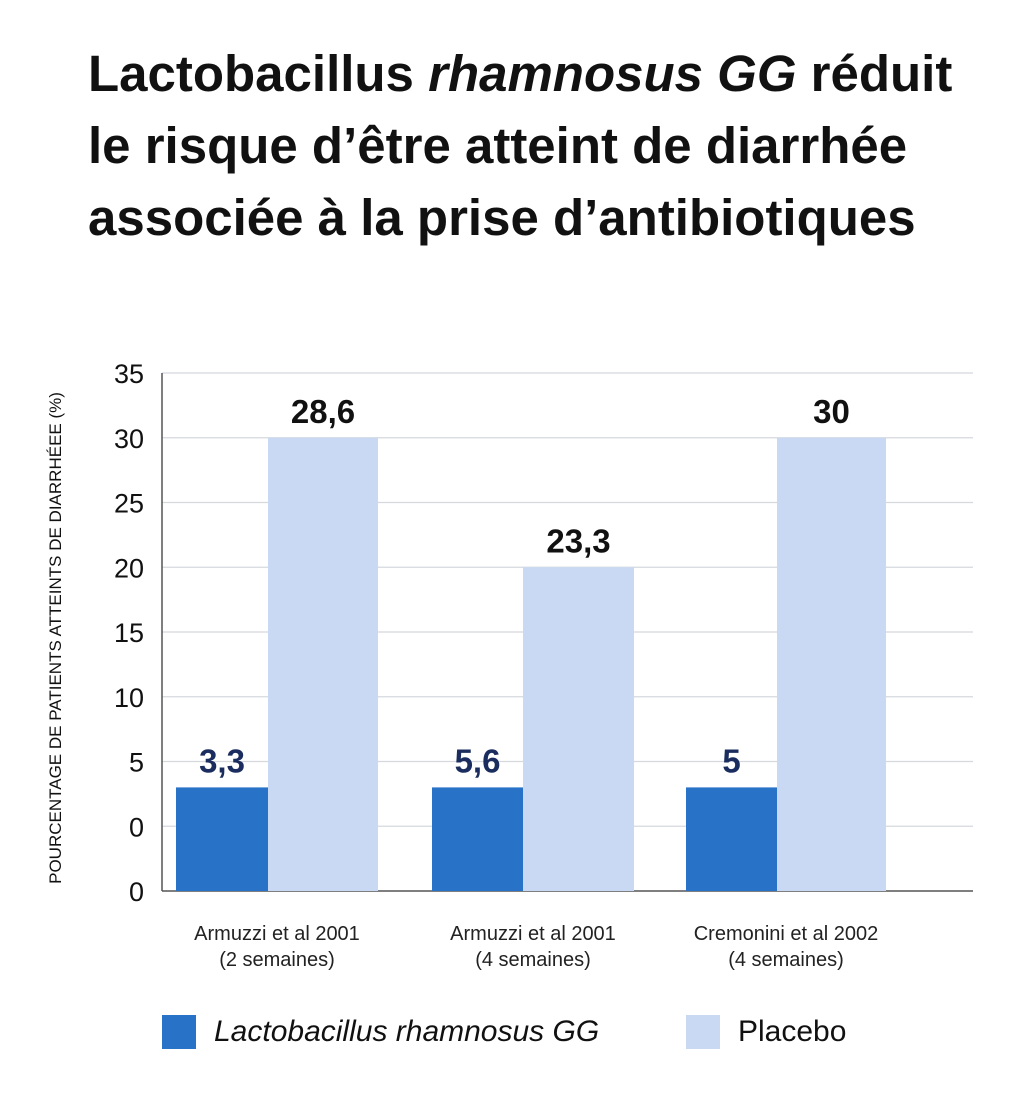 The image size is (1024, 1100). Describe the element at coordinates (129, 374) in the screenshot. I see `y-tick-label: 35` at that location.